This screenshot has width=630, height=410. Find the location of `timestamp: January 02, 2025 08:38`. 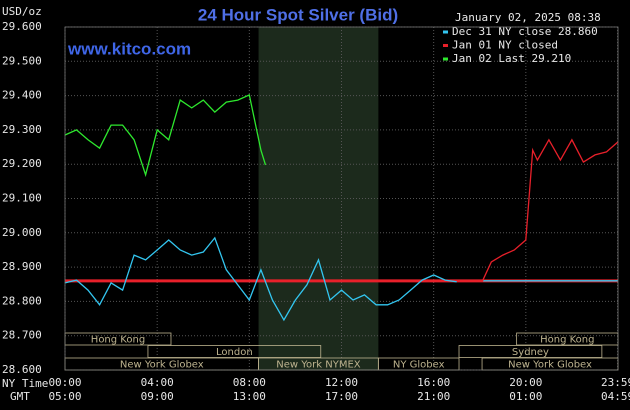

timestamp: January 02, 2025 08:38 is located at coordinates (528, 17).